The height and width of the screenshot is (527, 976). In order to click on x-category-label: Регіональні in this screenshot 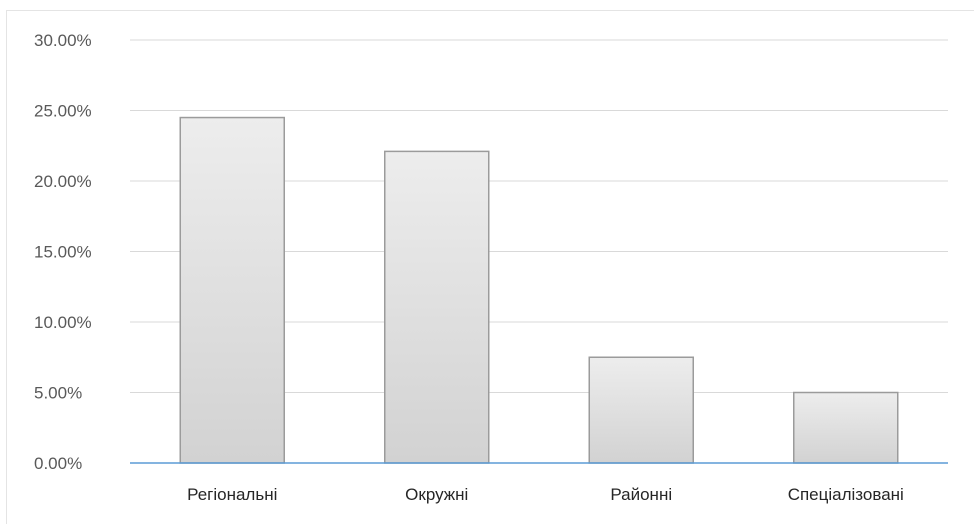, I will do `click(232, 494)`.